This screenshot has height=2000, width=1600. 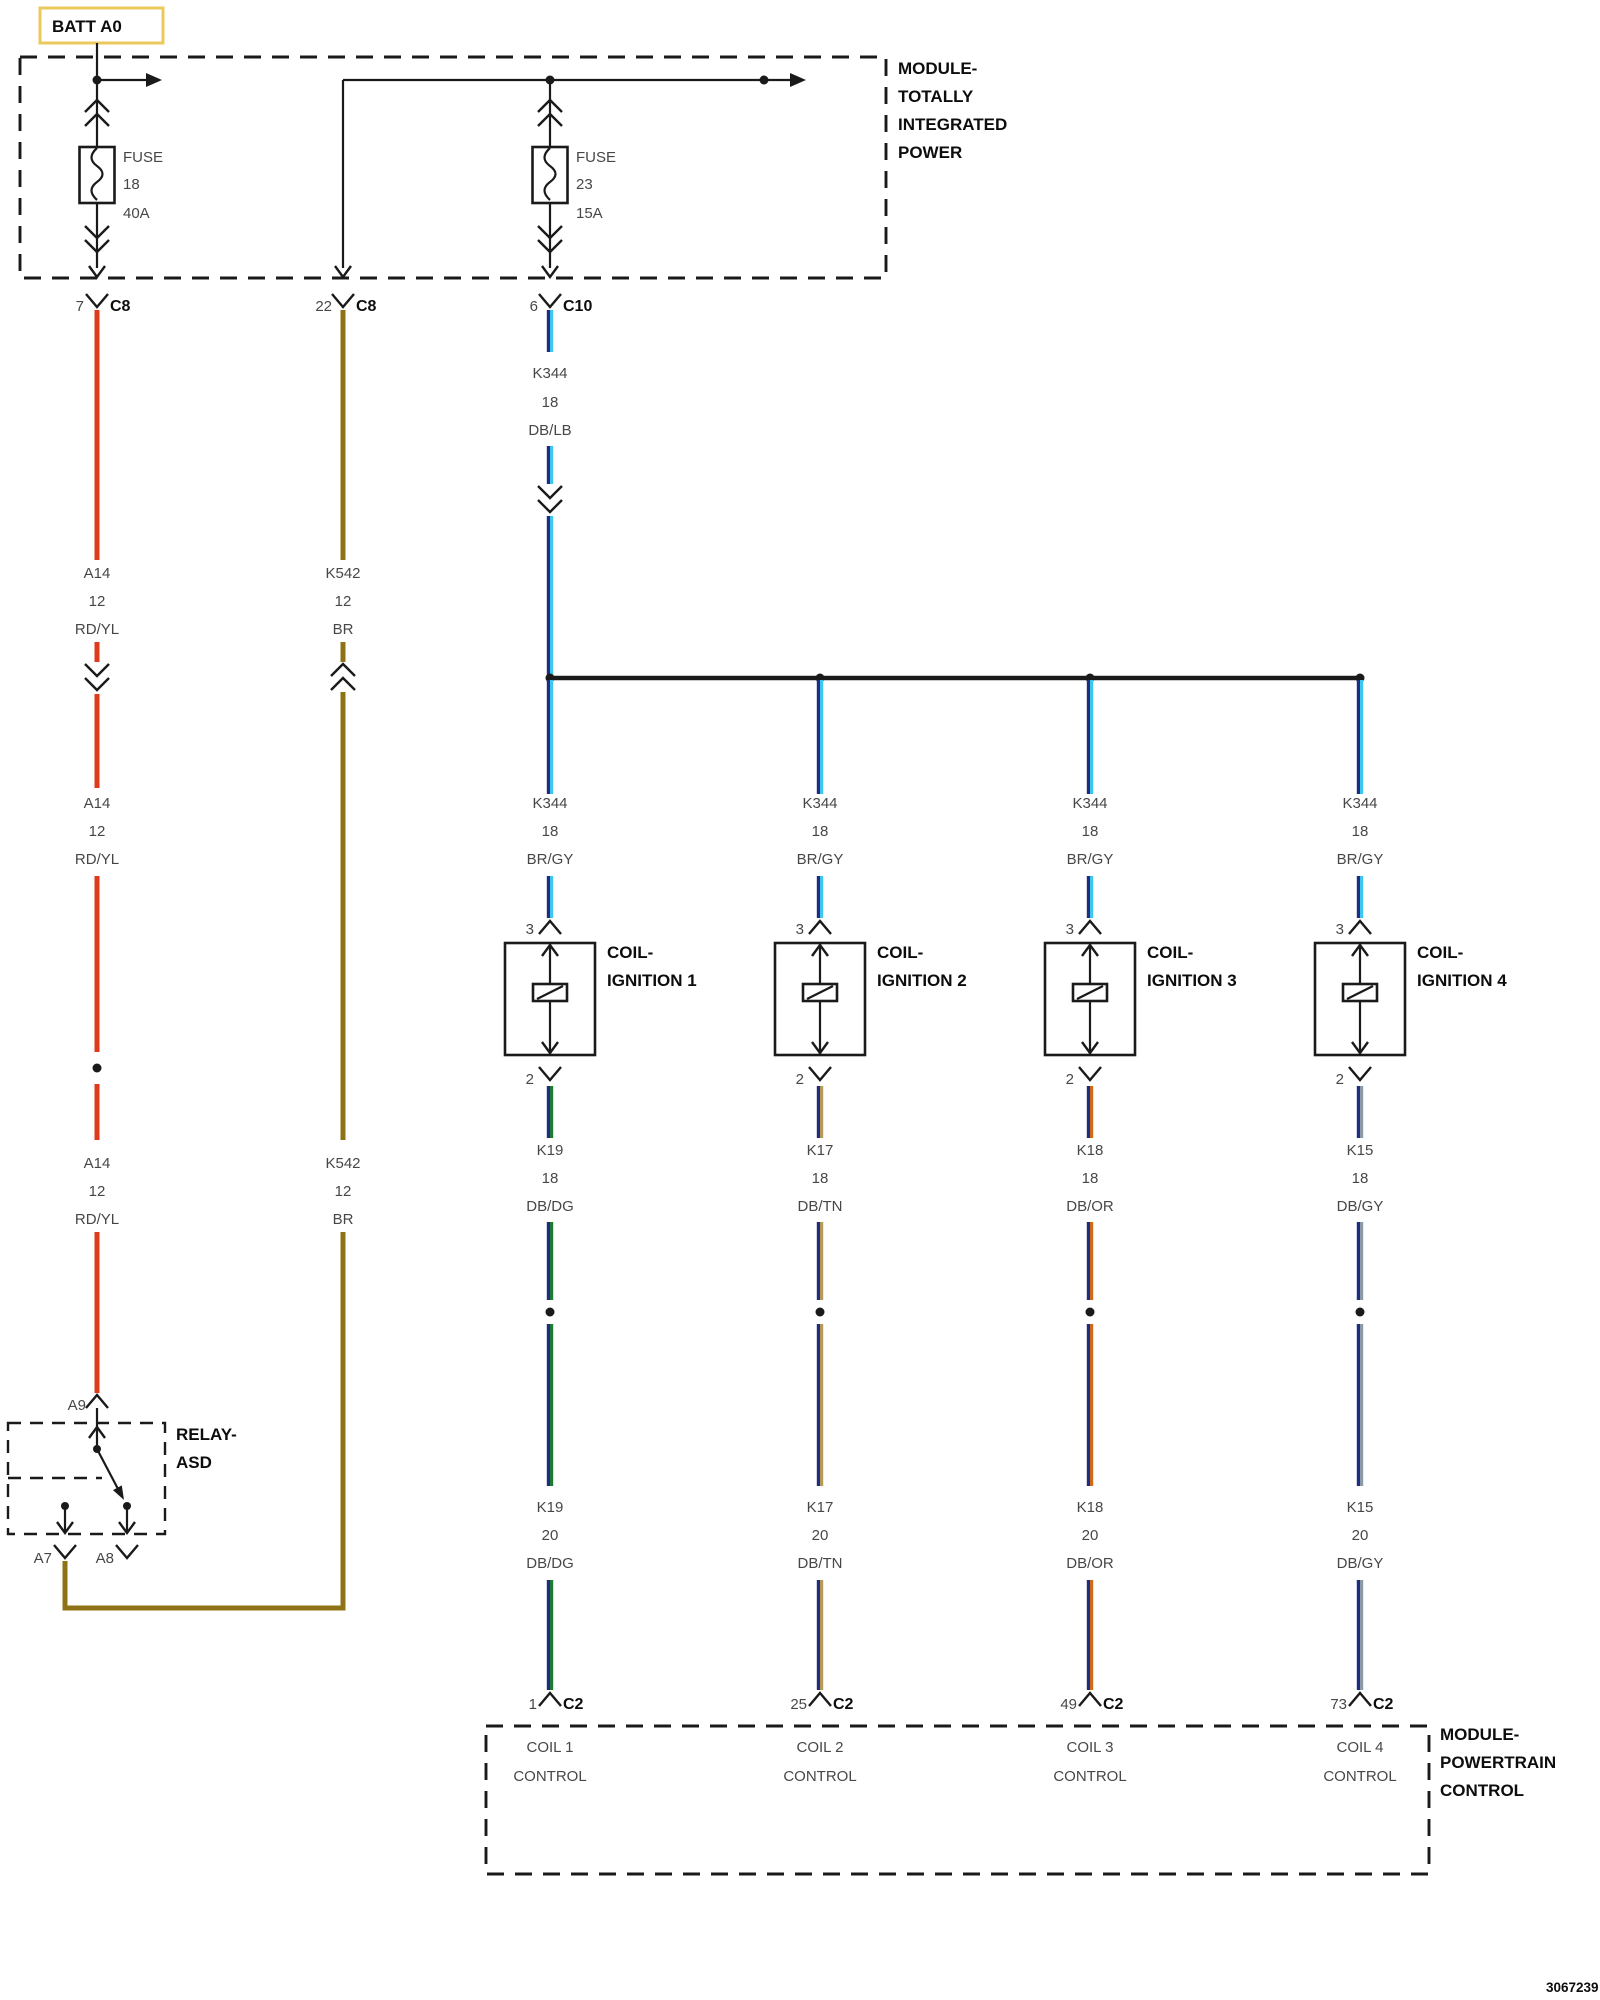 I want to click on pcm-channel-label1: COIL 1, so click(x=550, y=1747).